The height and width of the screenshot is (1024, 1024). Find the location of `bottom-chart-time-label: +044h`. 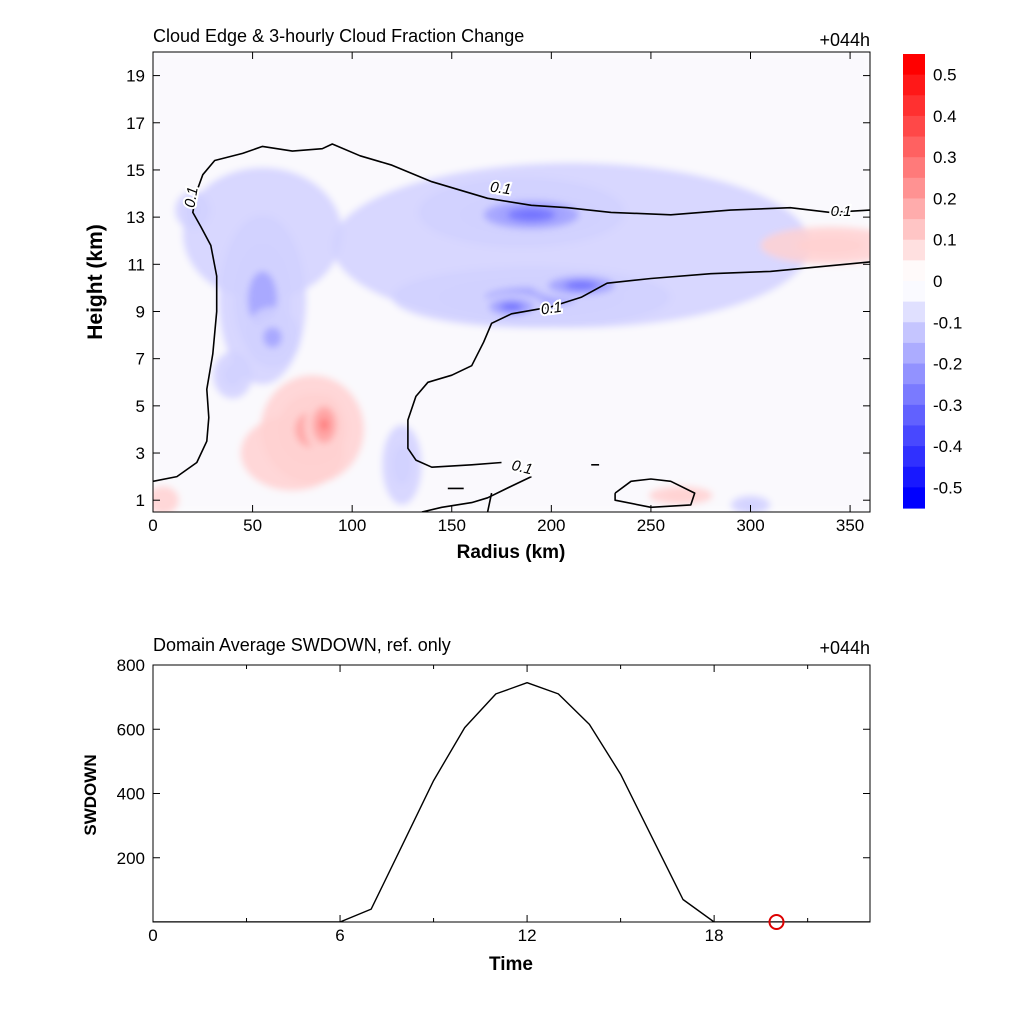

bottom-chart-time-label: +044h is located at coordinates (844, 648).